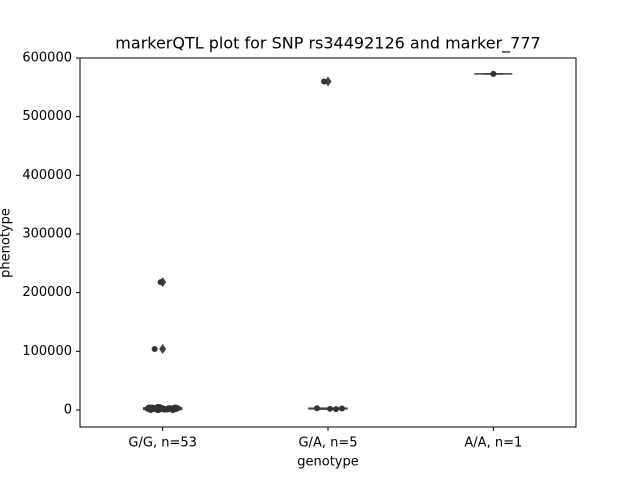 The width and height of the screenshot is (640, 480). I want to click on y-axis-label: phenotype, so click(7, 243).